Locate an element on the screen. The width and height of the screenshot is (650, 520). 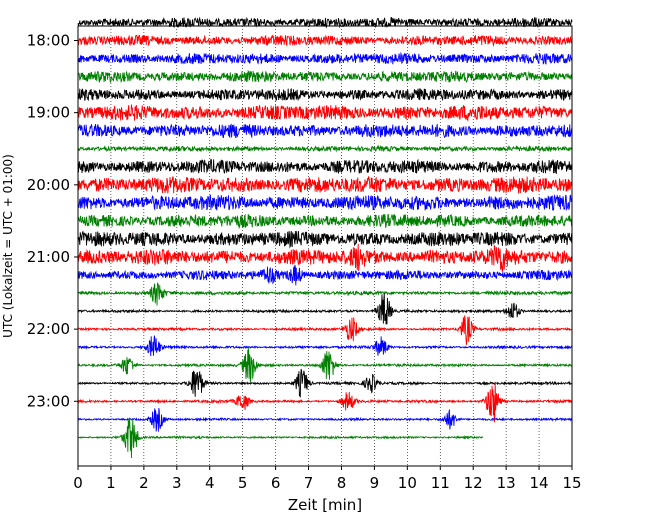
x-tick-label: 5 is located at coordinates (243, 483).